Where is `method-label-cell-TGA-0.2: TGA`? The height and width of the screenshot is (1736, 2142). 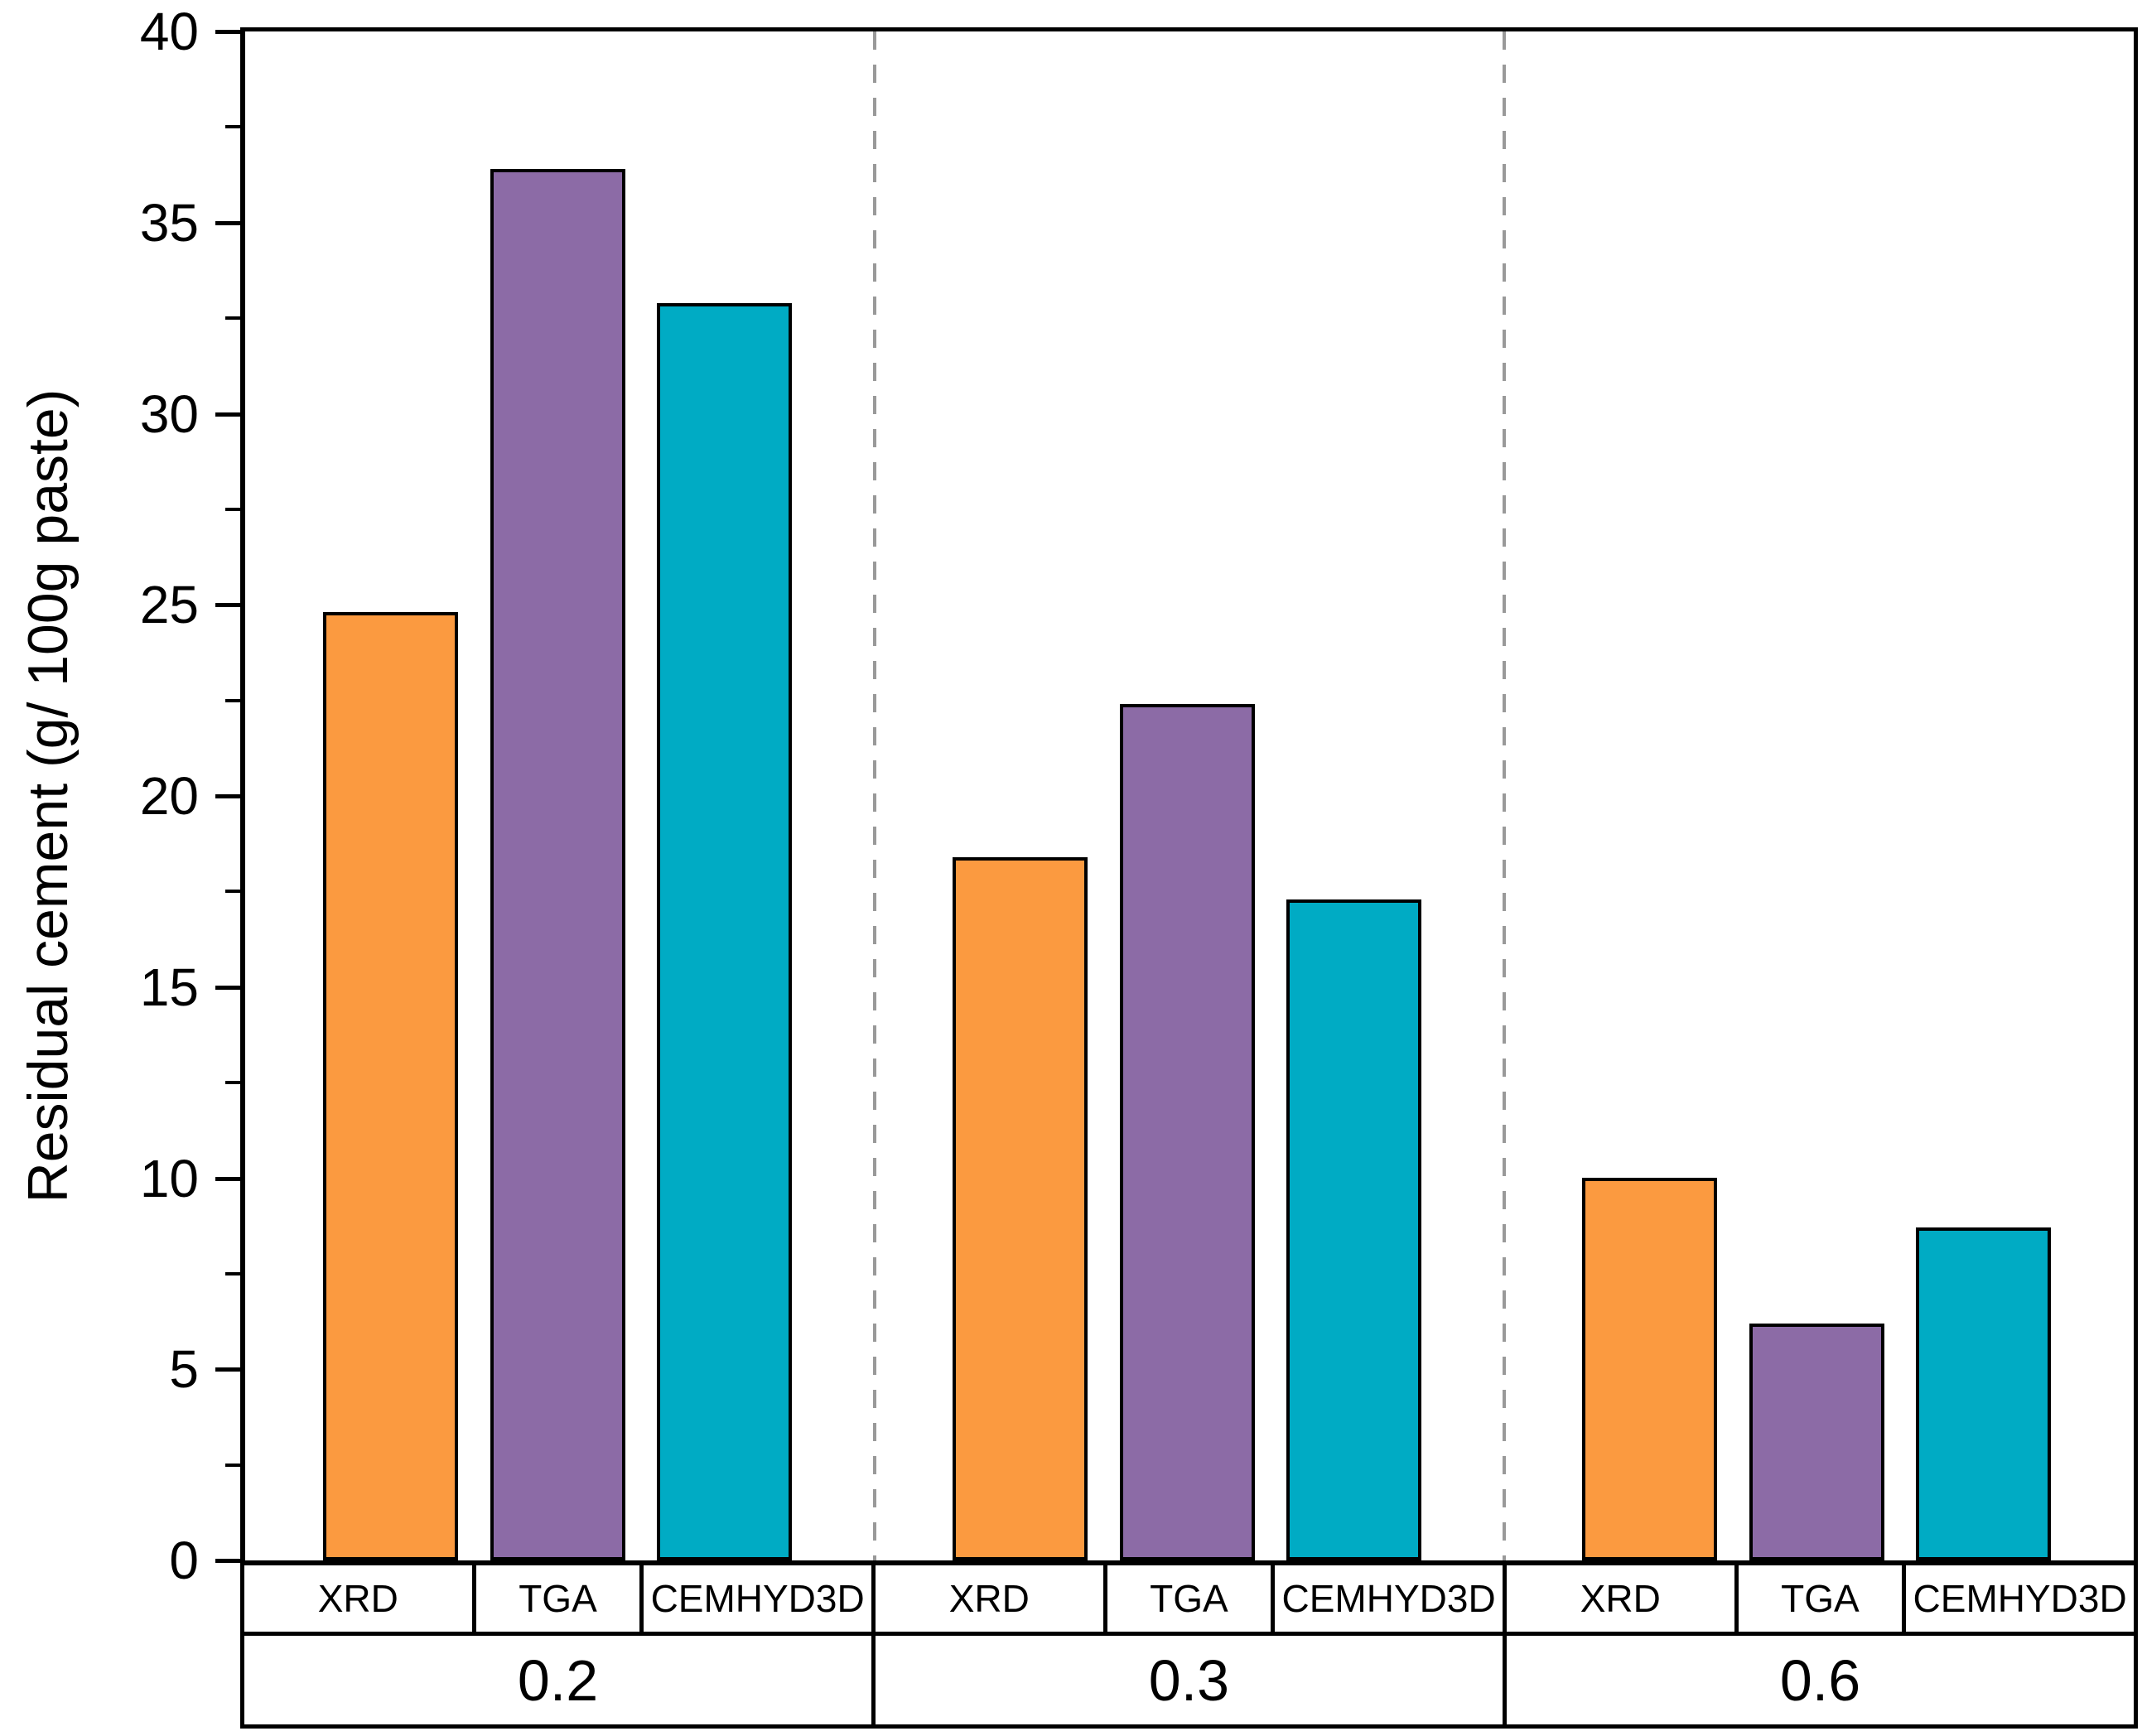 method-label-cell-TGA-0.2: TGA is located at coordinates (557, 1598).